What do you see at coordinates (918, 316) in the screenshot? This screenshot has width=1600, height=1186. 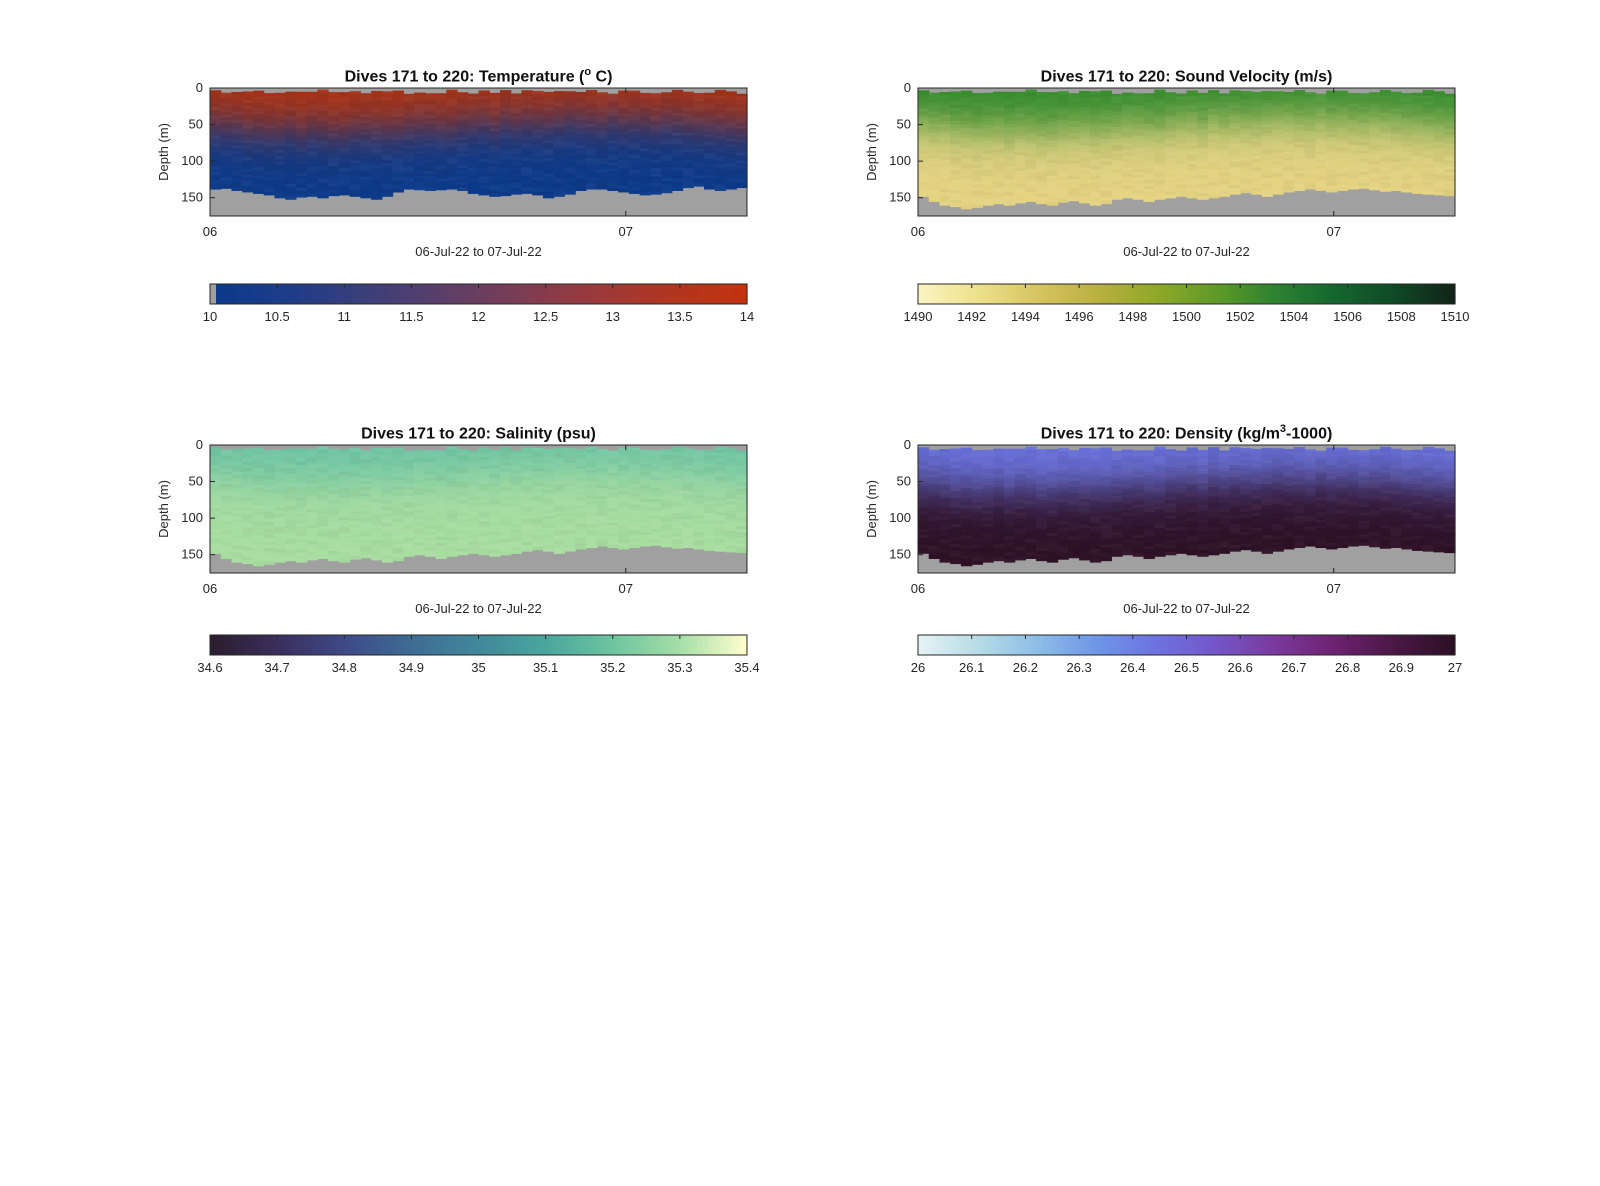 I see `colorbar-tick-label: 1490` at bounding box center [918, 316].